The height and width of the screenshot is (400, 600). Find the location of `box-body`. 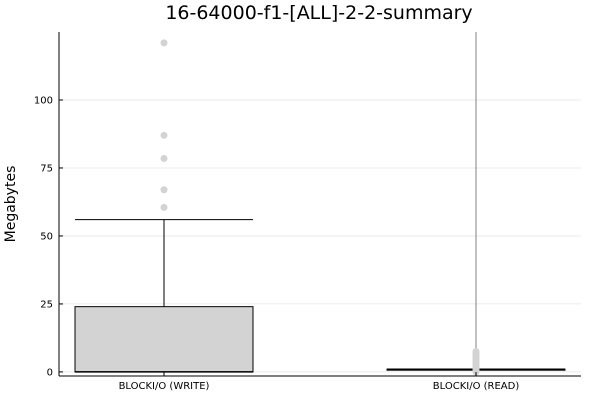

box-body is located at coordinates (164, 339).